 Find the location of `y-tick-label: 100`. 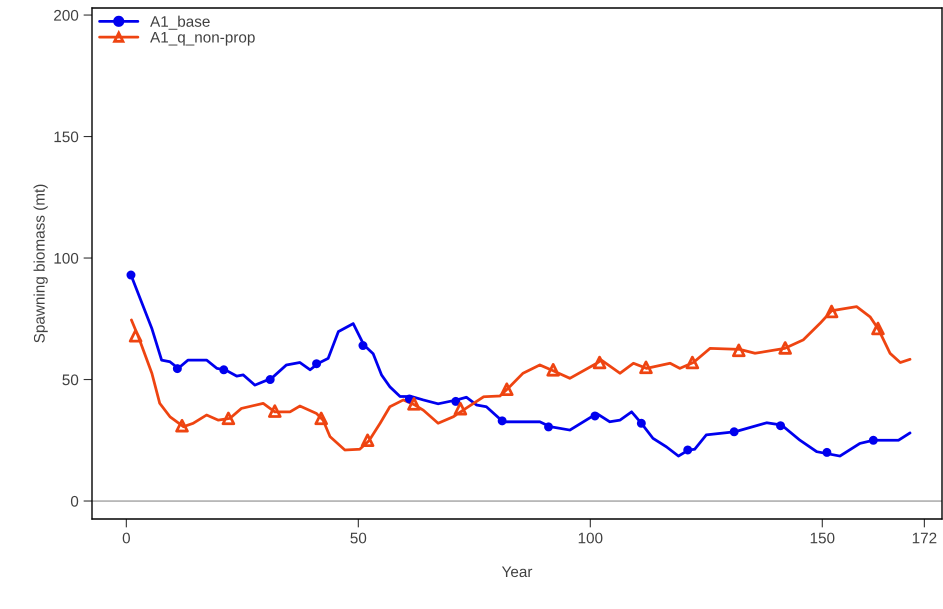

y-tick-label: 100 is located at coordinates (66, 258).